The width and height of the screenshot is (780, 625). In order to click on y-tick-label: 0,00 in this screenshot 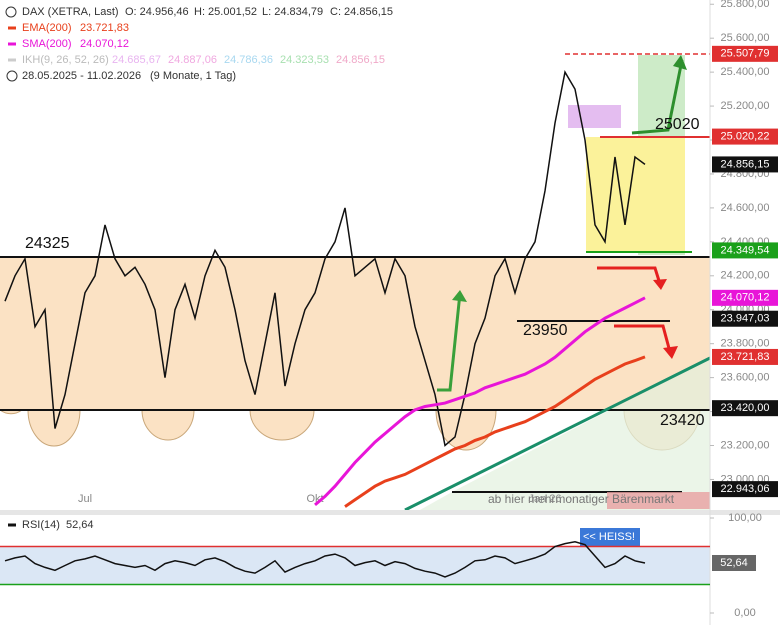, I will do `click(744, 613)`.